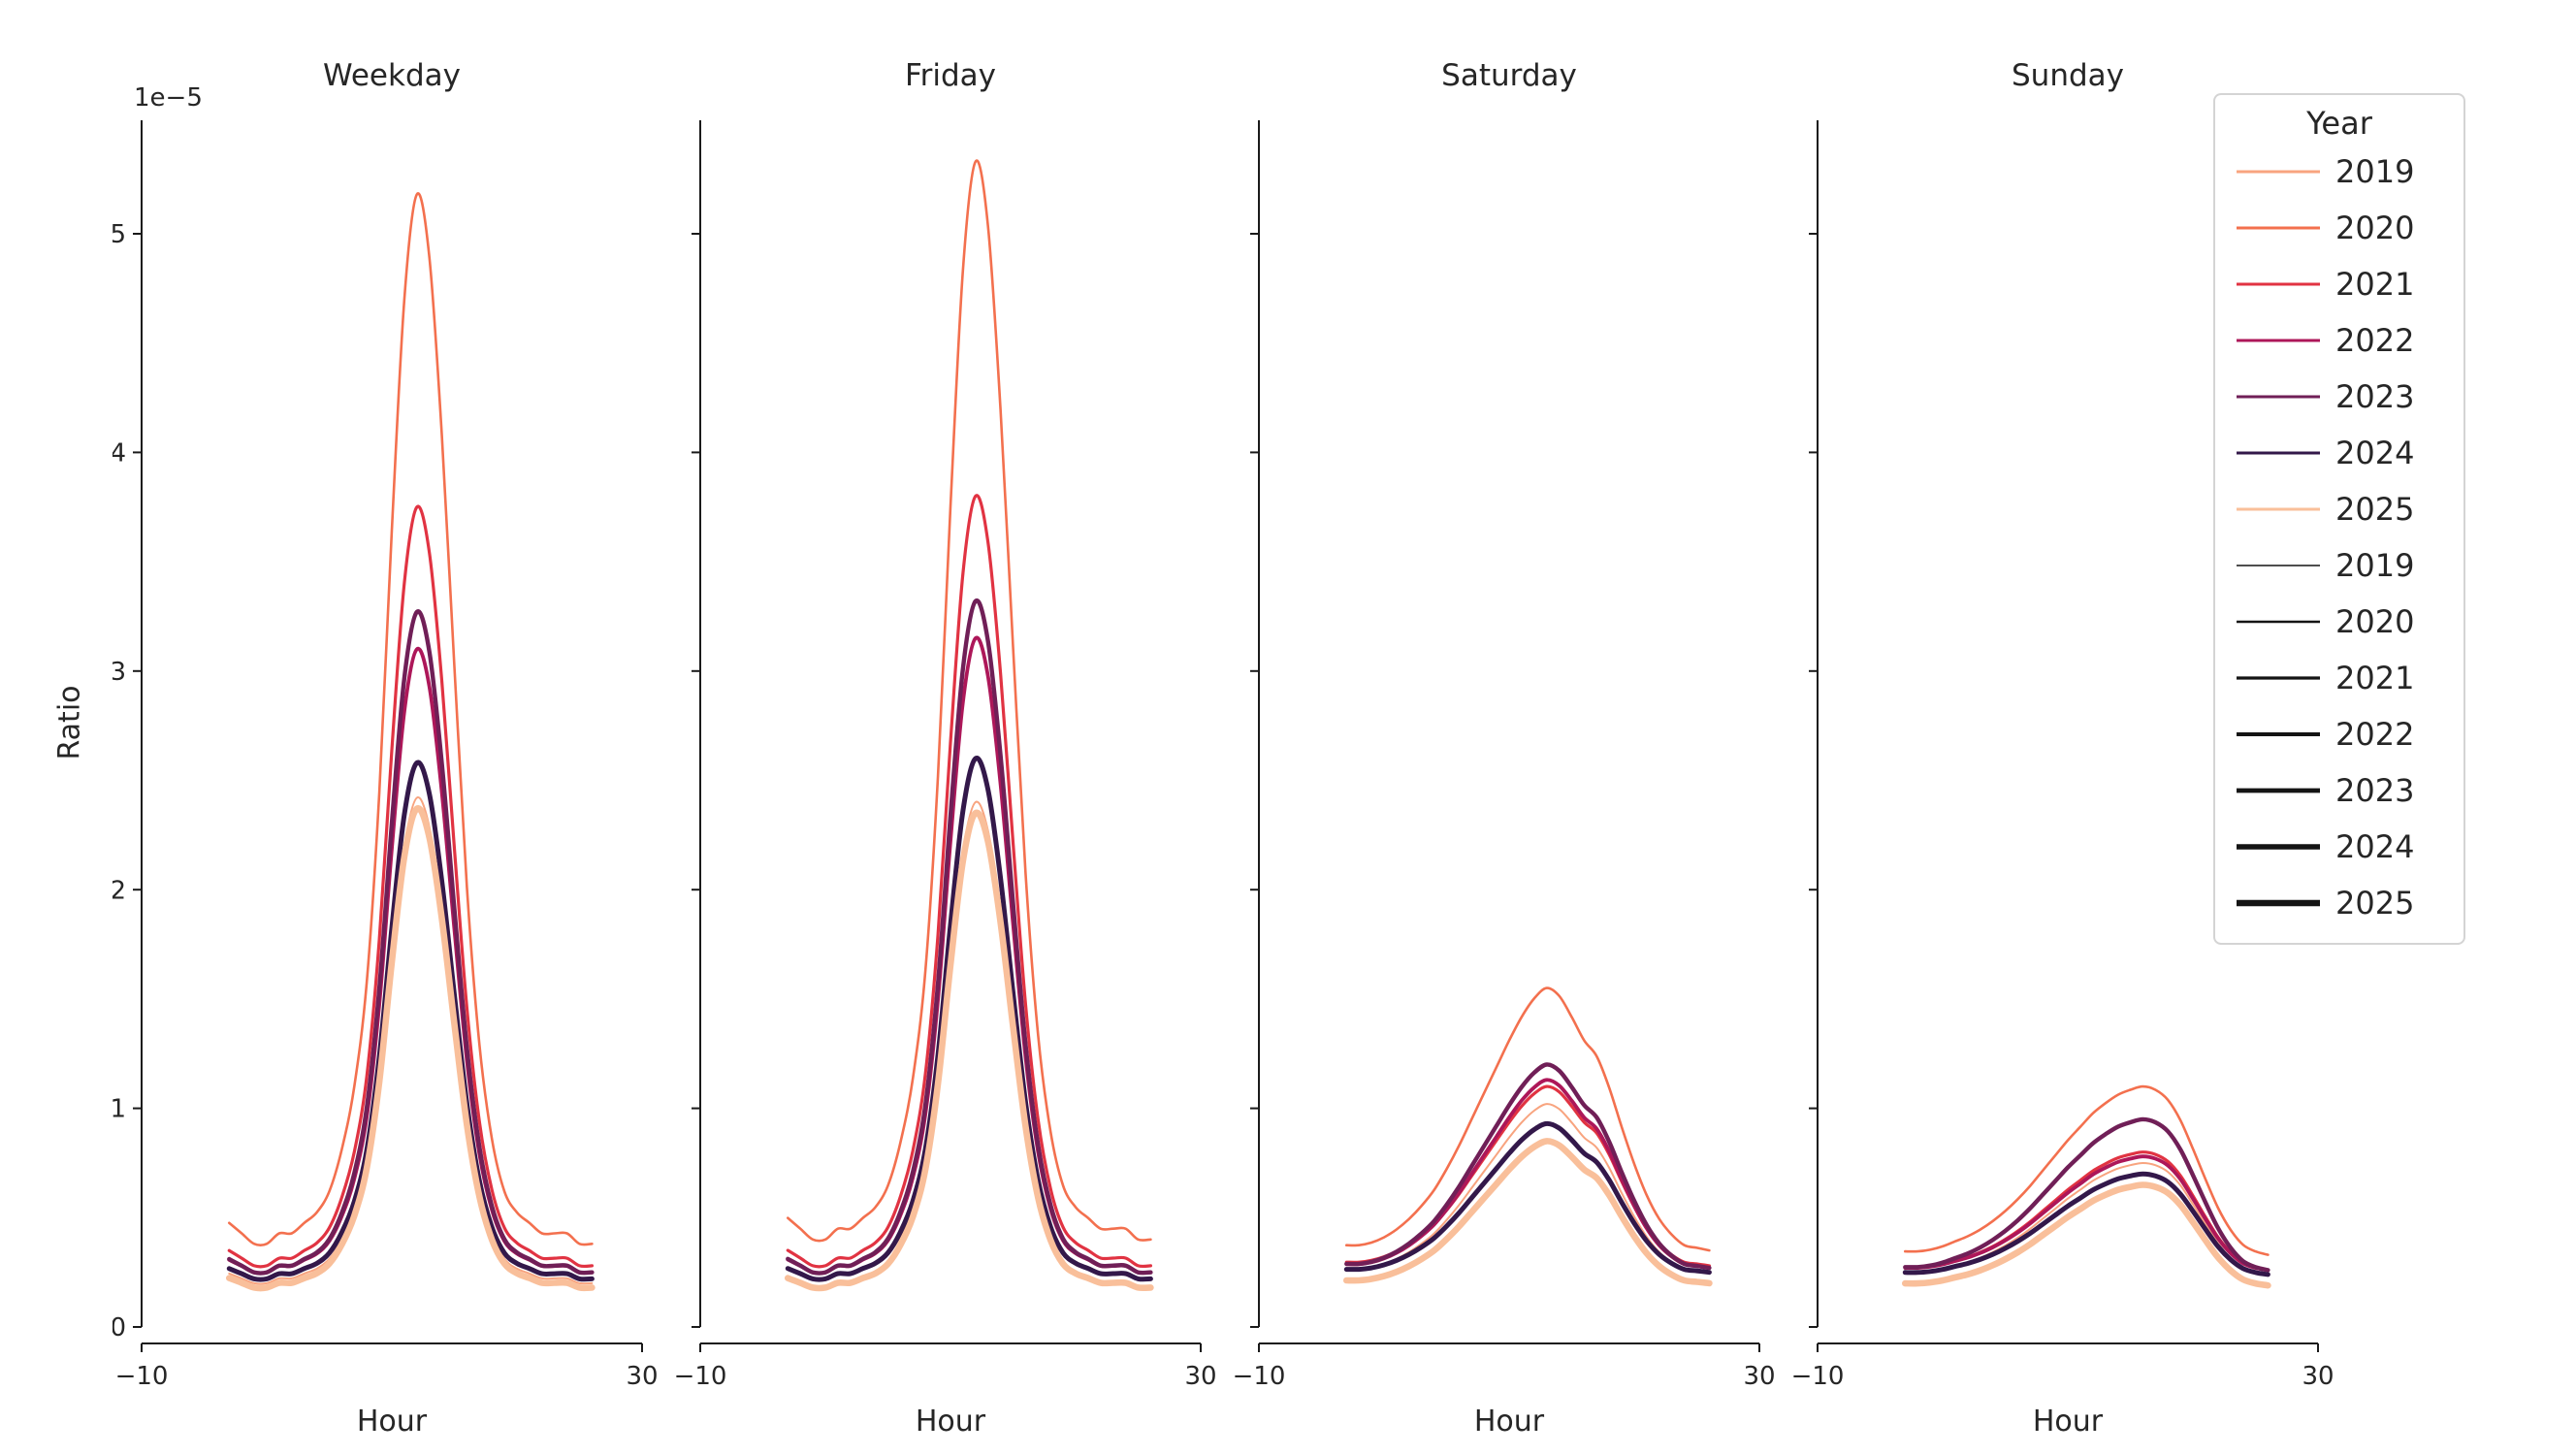  I want to click on legend-entry-size-2021: 2021, so click(2339, 678).